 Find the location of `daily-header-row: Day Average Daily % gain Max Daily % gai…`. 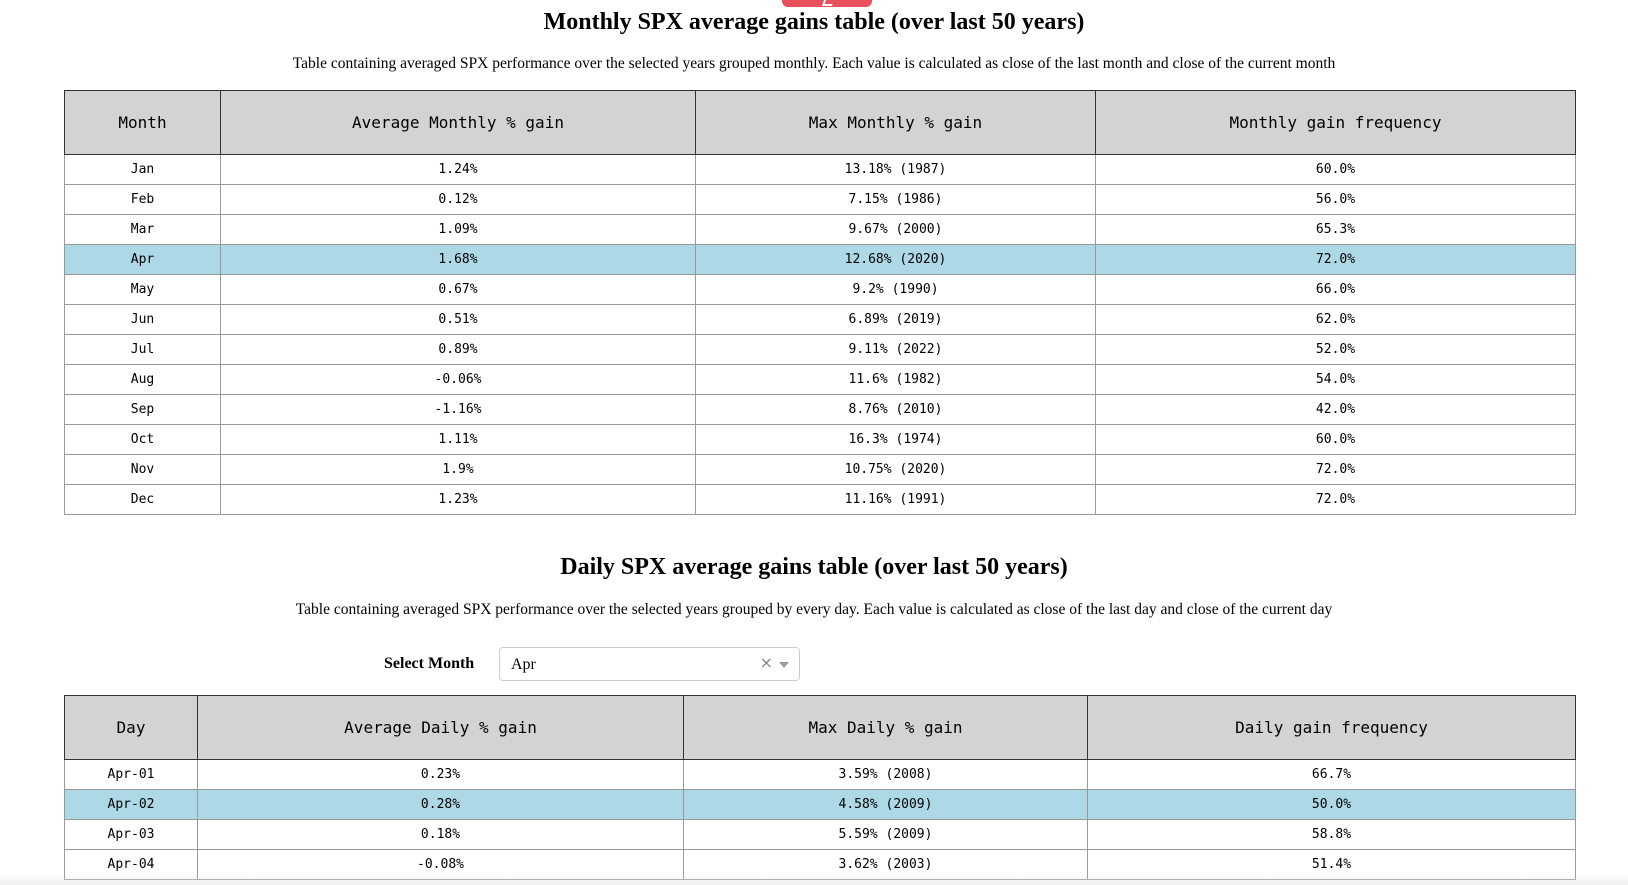

daily-header-row: Day Average Daily % gain Max Daily % gai… is located at coordinates (820, 727).